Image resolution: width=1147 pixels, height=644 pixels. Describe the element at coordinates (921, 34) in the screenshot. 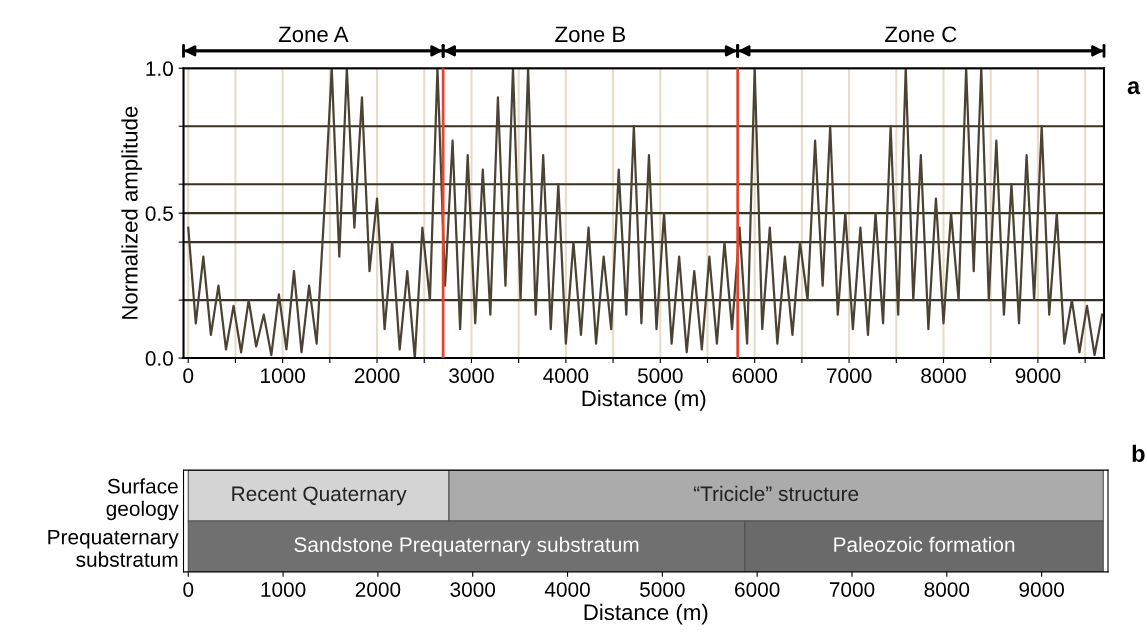

I see `text: Zone C` at that location.